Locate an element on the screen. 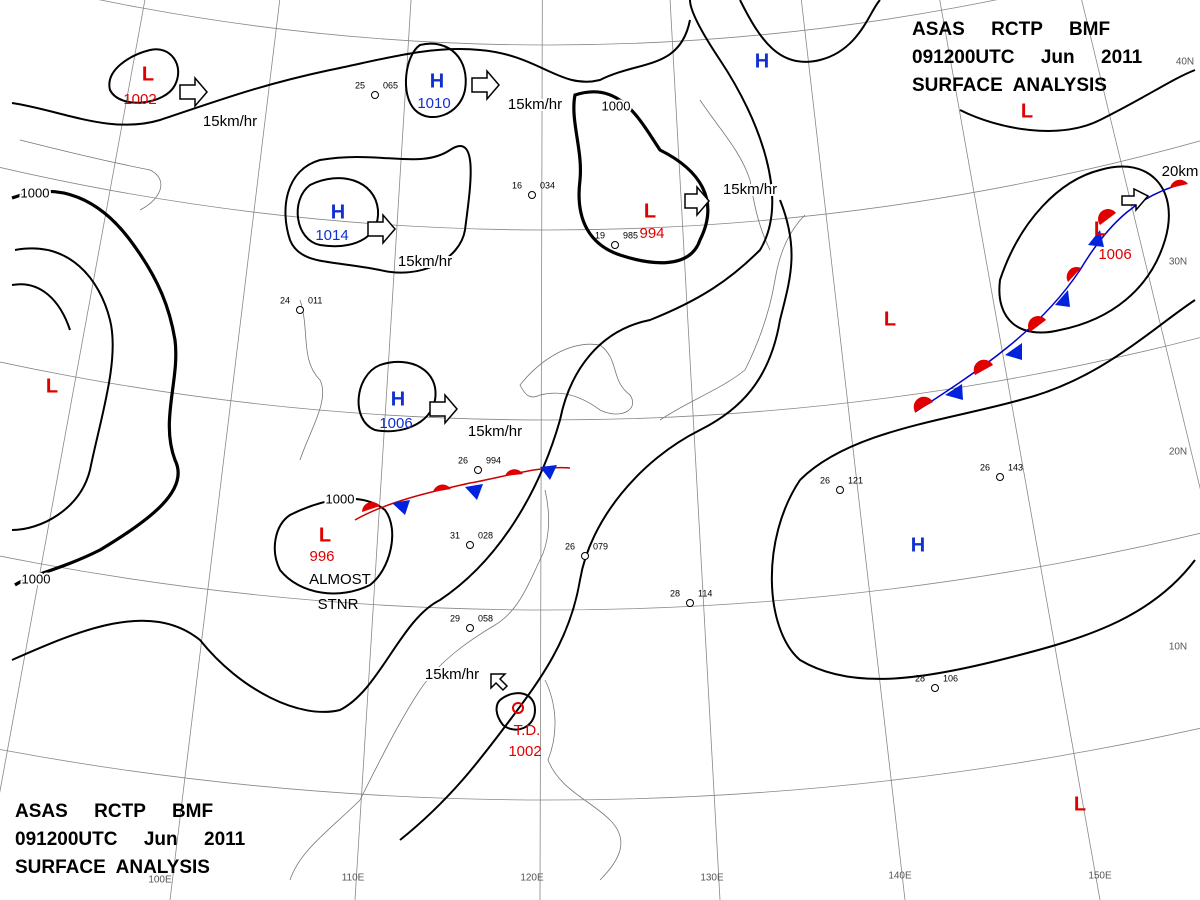 The height and width of the screenshot is (900, 1200). note: STNR is located at coordinates (338, 604).